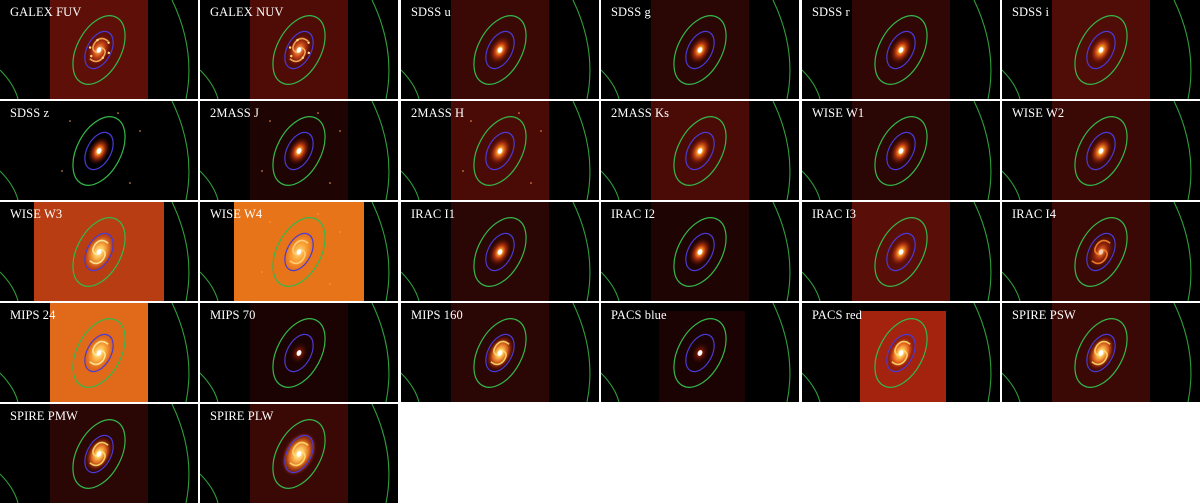 This screenshot has width=1200, height=504. Describe the element at coordinates (433, 214) in the screenshot. I see `band-label: IRAC I1` at that location.